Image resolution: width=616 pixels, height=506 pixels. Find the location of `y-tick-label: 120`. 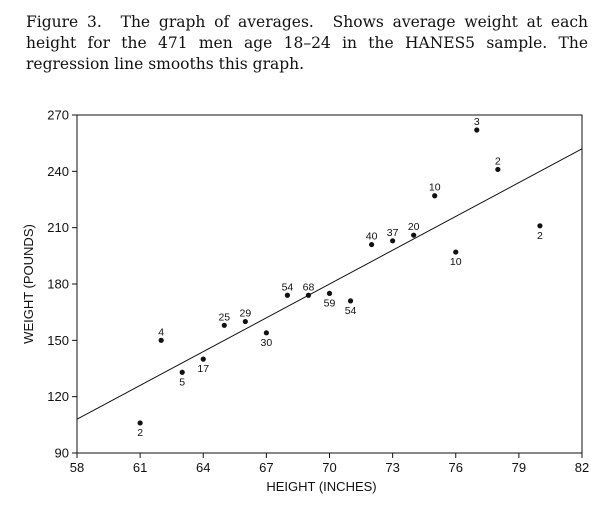

y-tick-label: 120 is located at coordinates (58, 396).